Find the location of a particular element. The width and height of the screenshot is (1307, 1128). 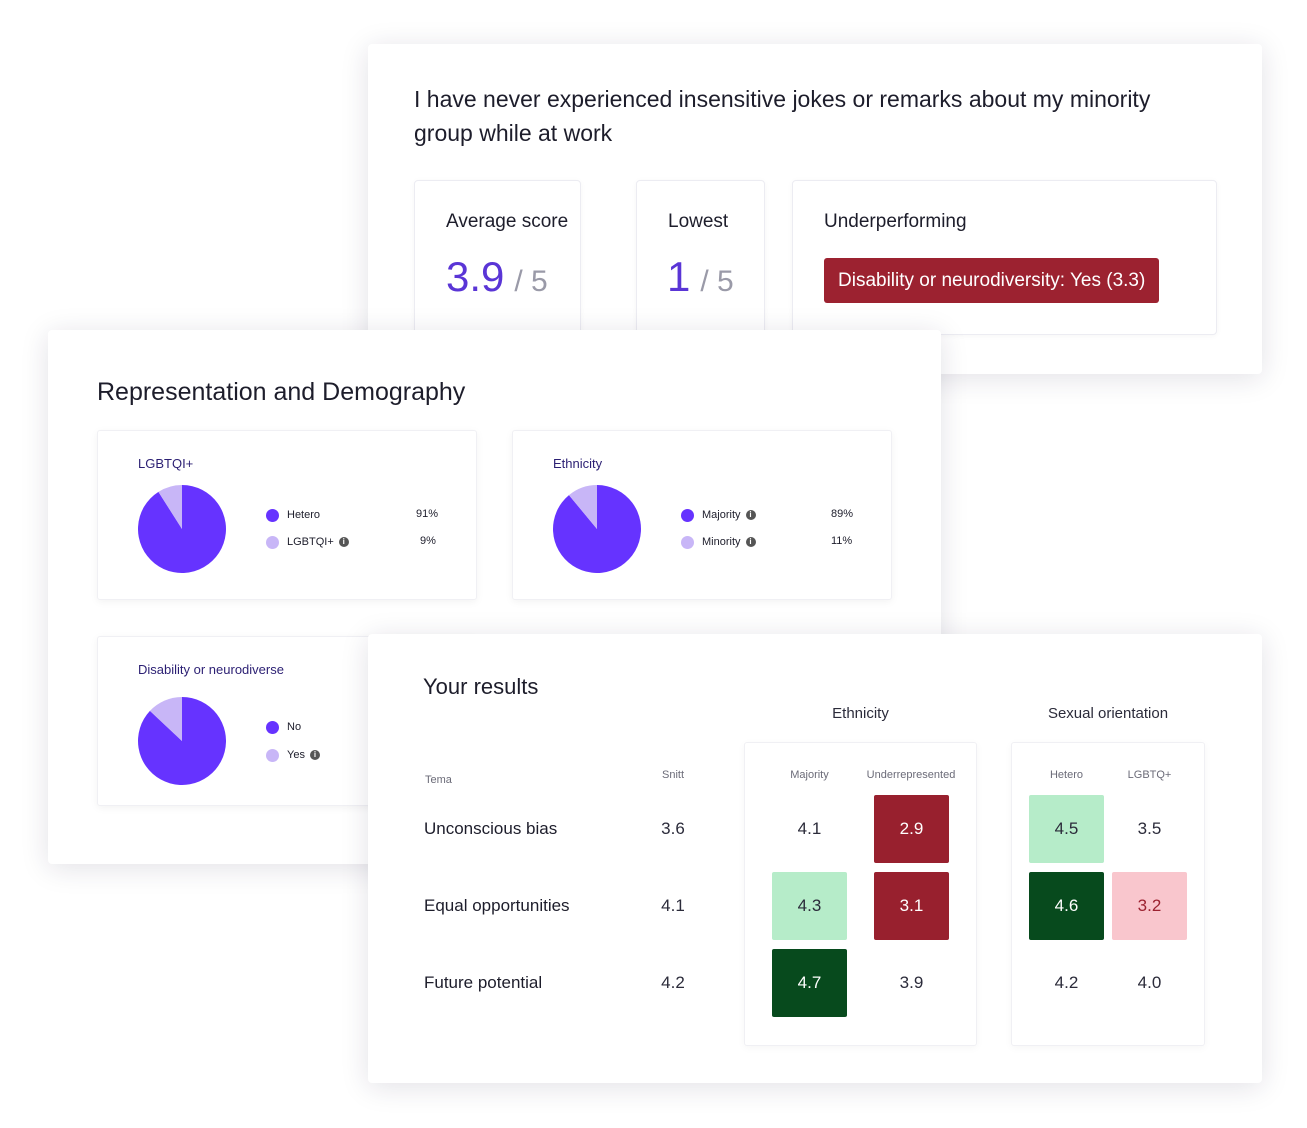

ethnicity-pie-chart is located at coordinates (597, 529).